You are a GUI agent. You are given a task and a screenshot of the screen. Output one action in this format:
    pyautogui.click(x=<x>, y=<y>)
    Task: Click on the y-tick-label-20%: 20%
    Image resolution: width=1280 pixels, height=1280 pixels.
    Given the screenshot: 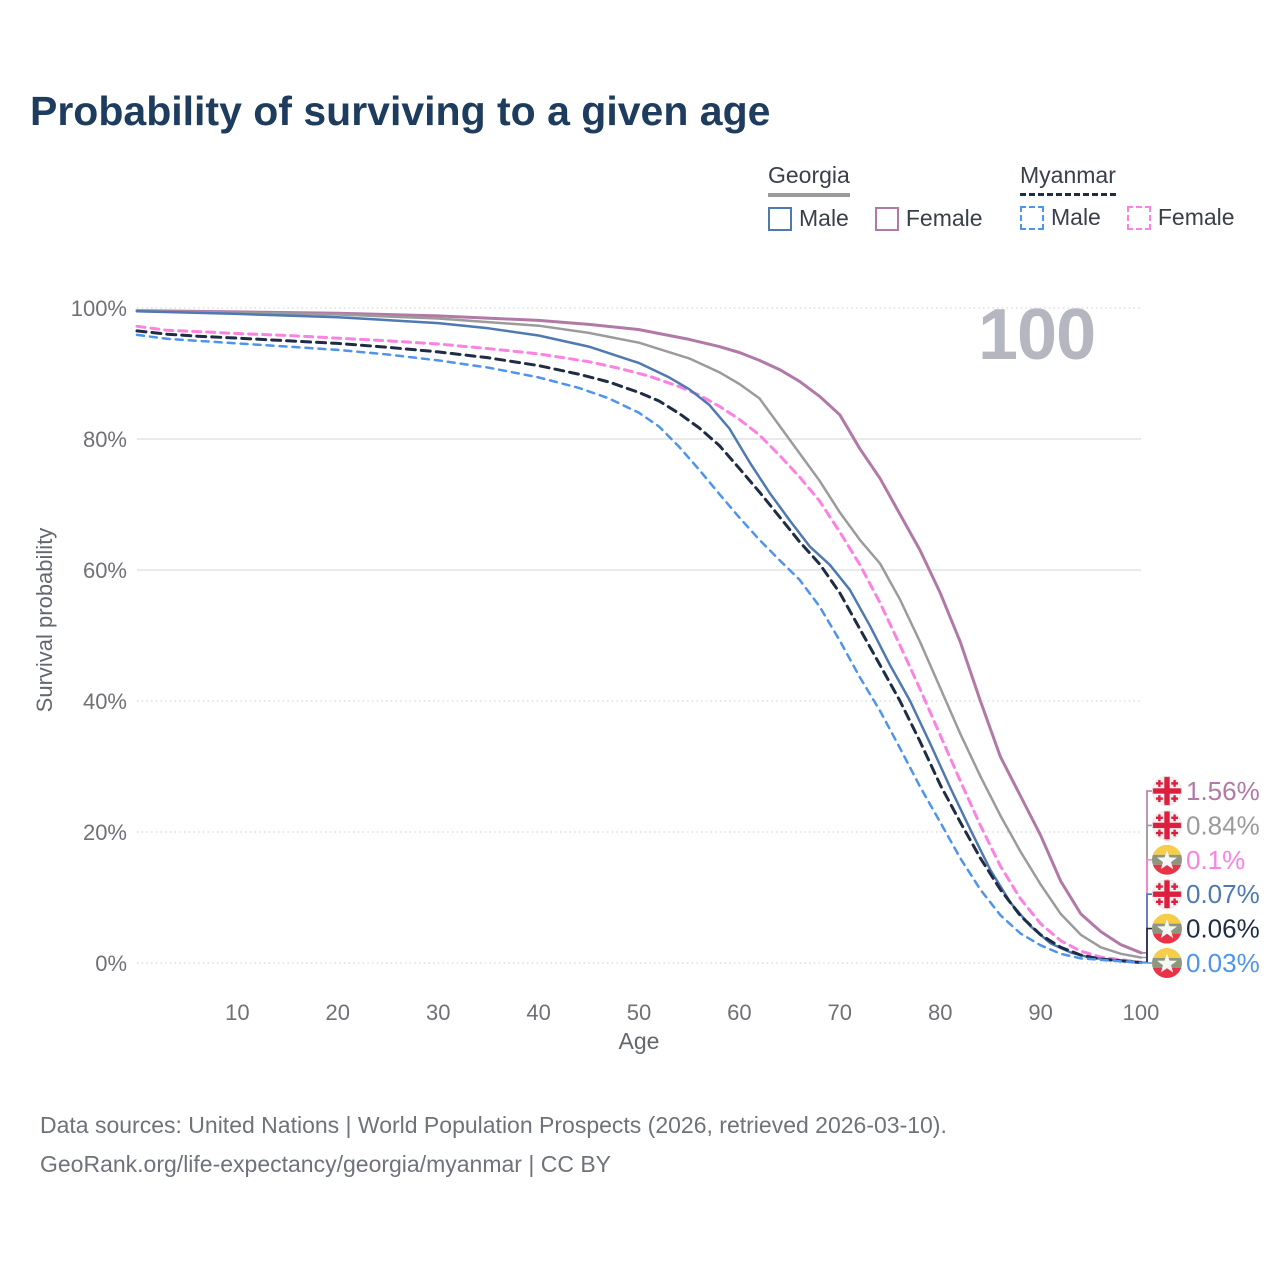 What is the action you would take?
    pyautogui.click(x=105, y=832)
    